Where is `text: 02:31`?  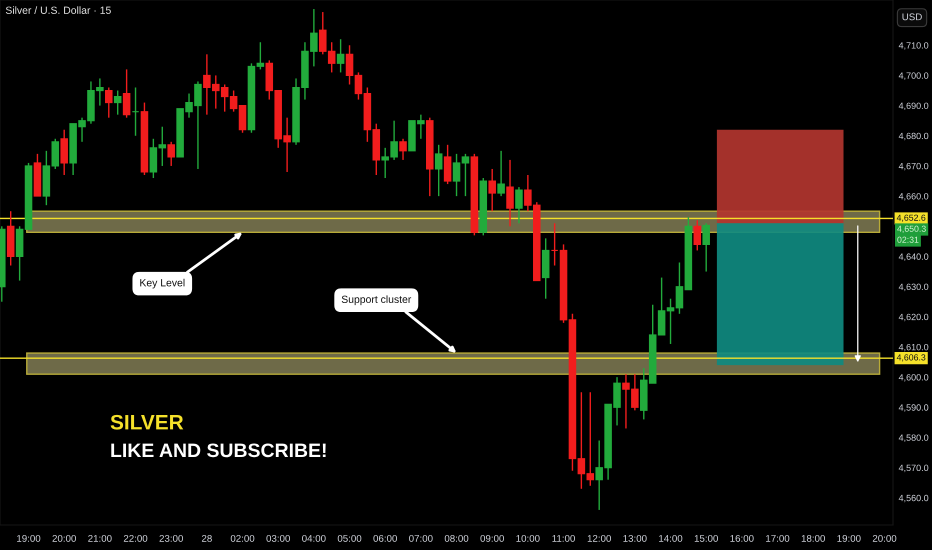 text: 02:31 is located at coordinates (907, 239).